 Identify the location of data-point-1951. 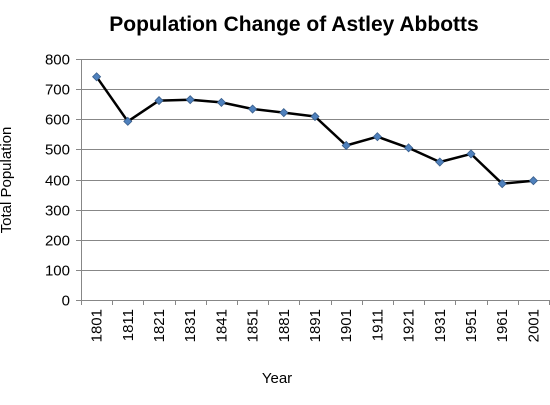
(471, 154).